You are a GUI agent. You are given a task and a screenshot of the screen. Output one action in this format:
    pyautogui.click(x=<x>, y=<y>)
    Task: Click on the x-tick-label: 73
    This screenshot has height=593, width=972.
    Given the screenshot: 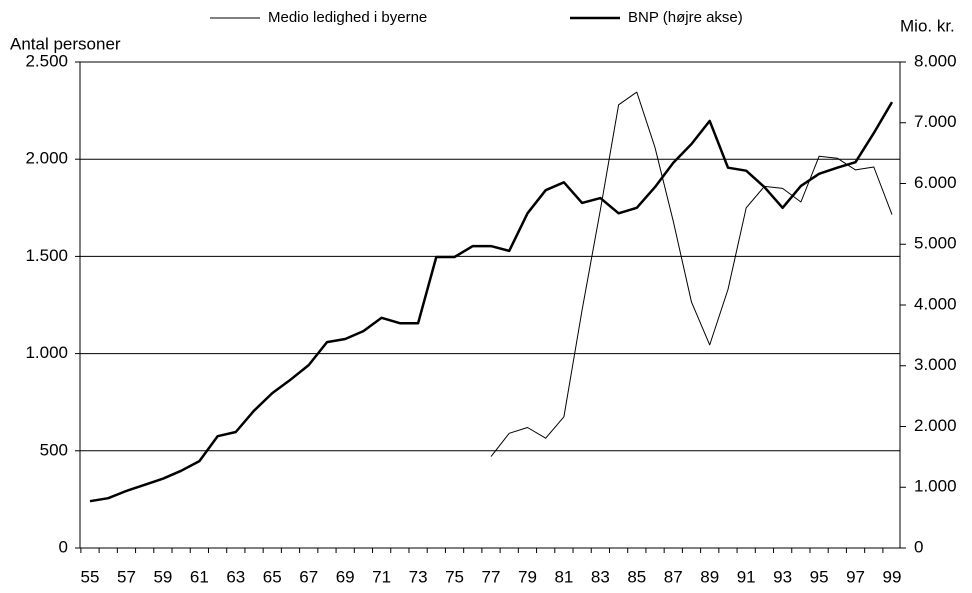 What is the action you would take?
    pyautogui.click(x=418, y=576)
    